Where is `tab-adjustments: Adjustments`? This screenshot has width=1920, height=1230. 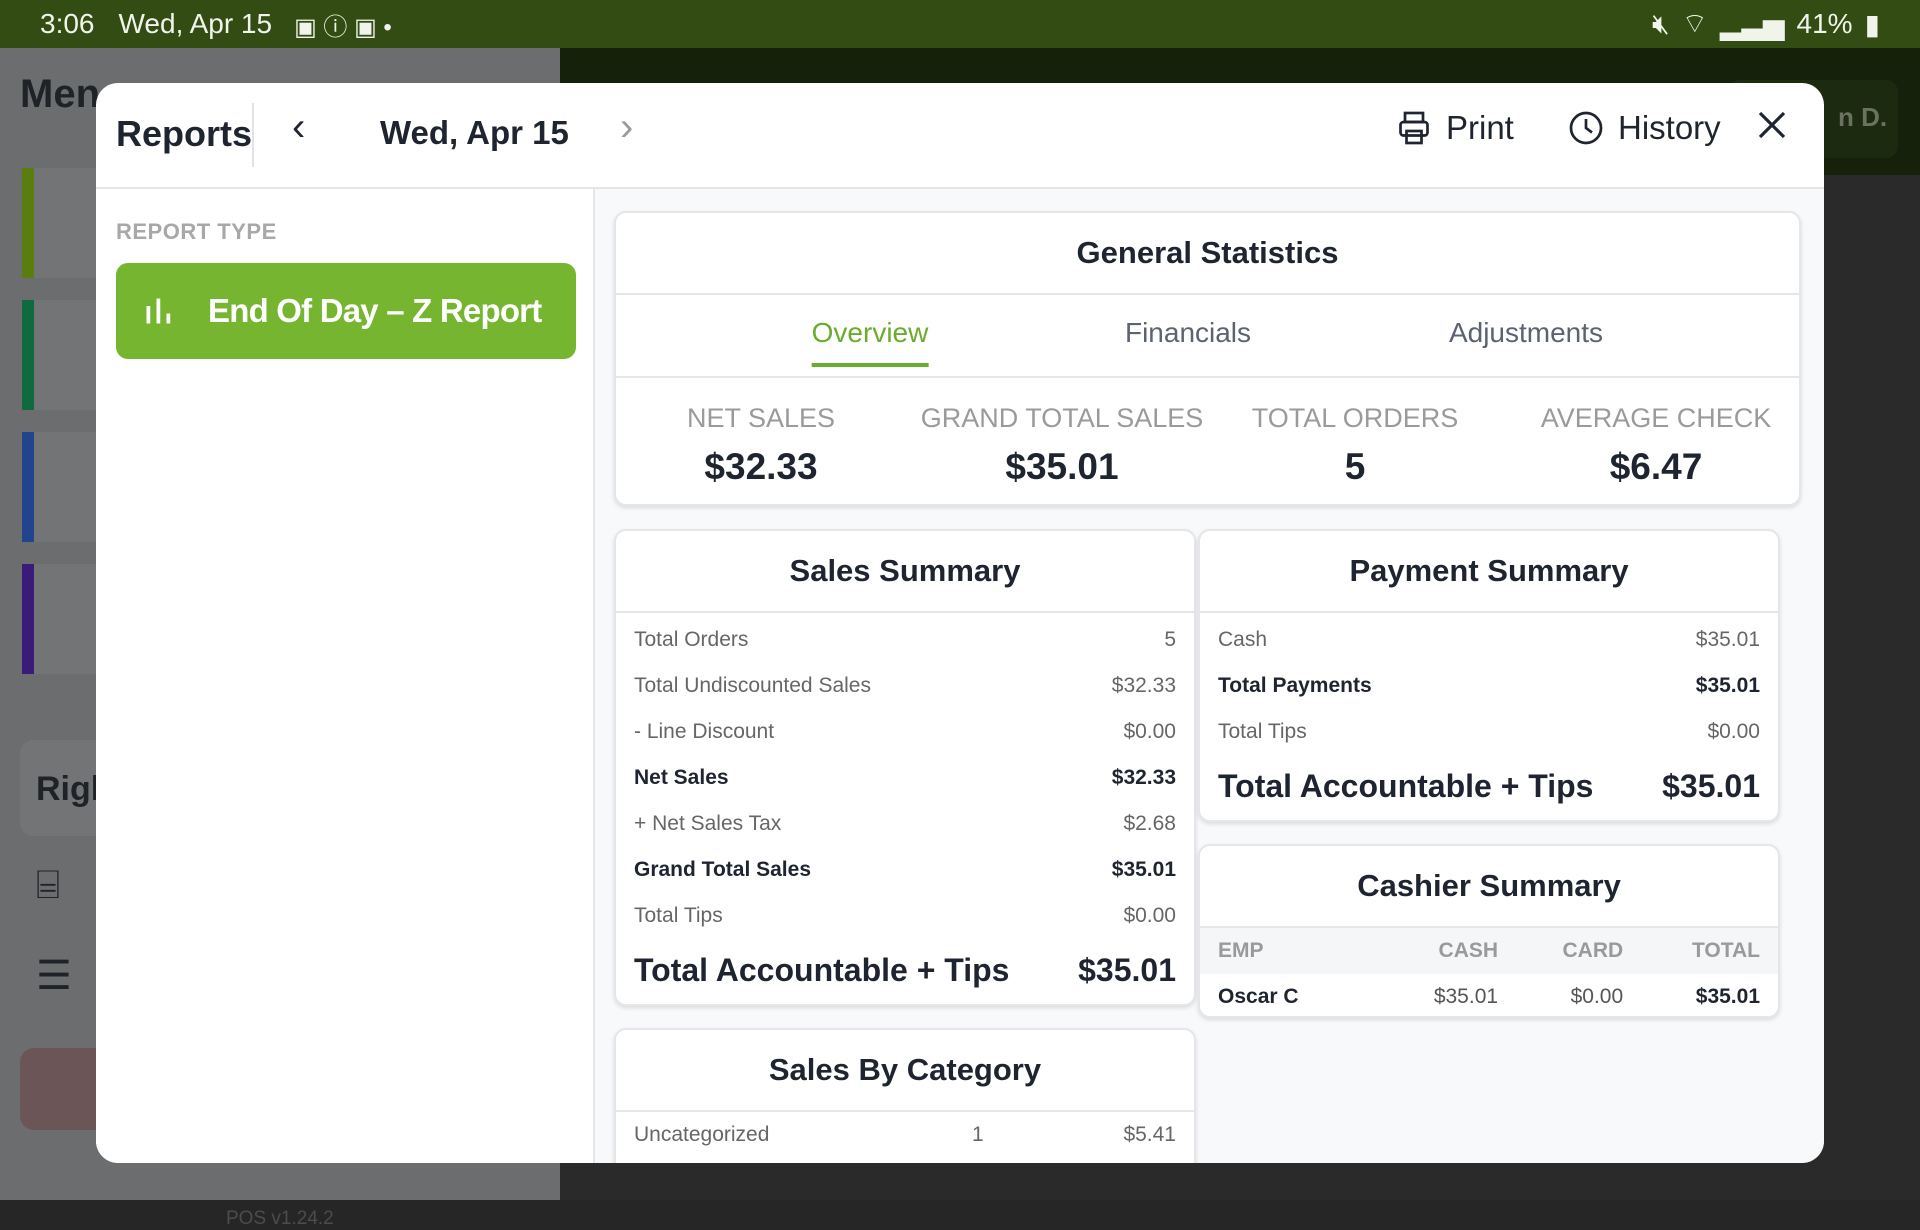
tab-adjustments: Adjustments is located at coordinates (1526, 332).